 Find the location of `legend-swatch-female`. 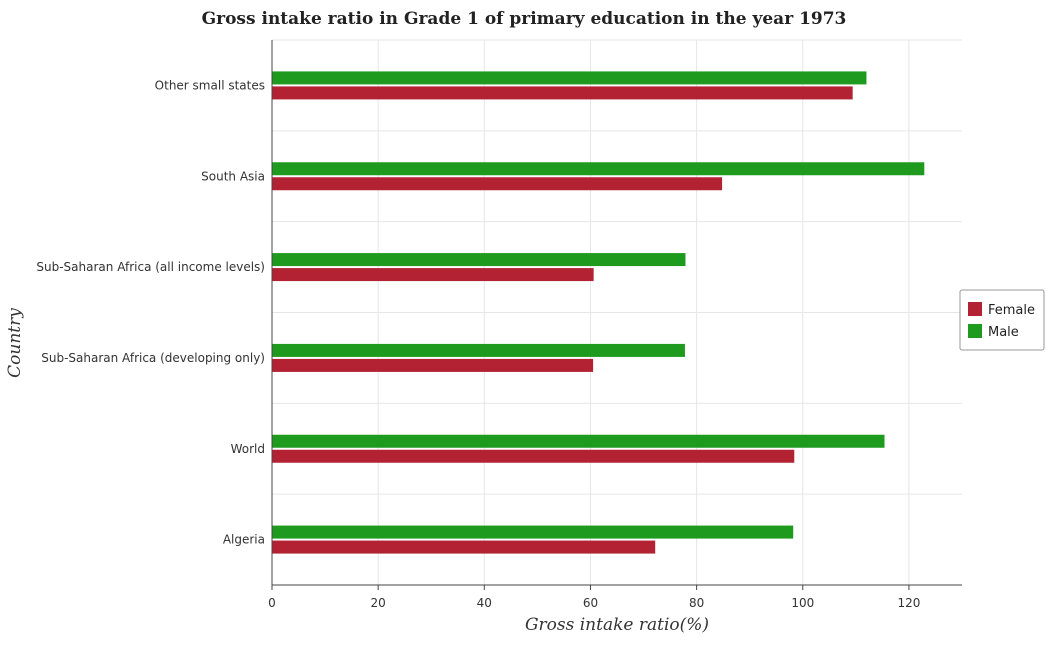

legend-swatch-female is located at coordinates (975, 309).